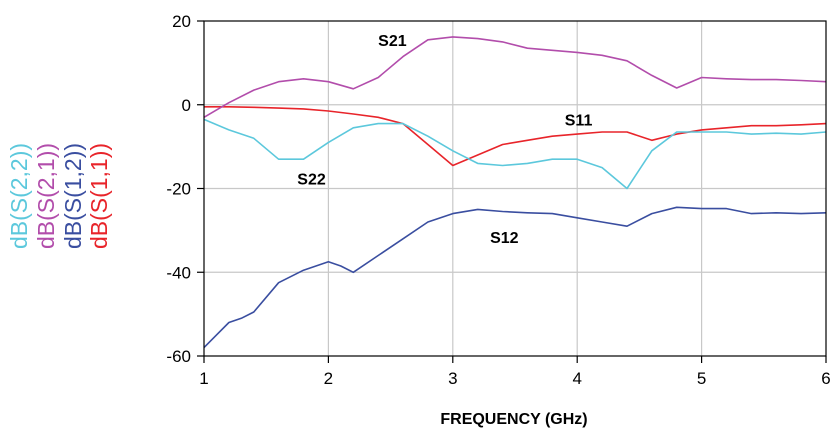  Describe the element at coordinates (311, 179) in the screenshot. I see `series-annotation: S22` at that location.